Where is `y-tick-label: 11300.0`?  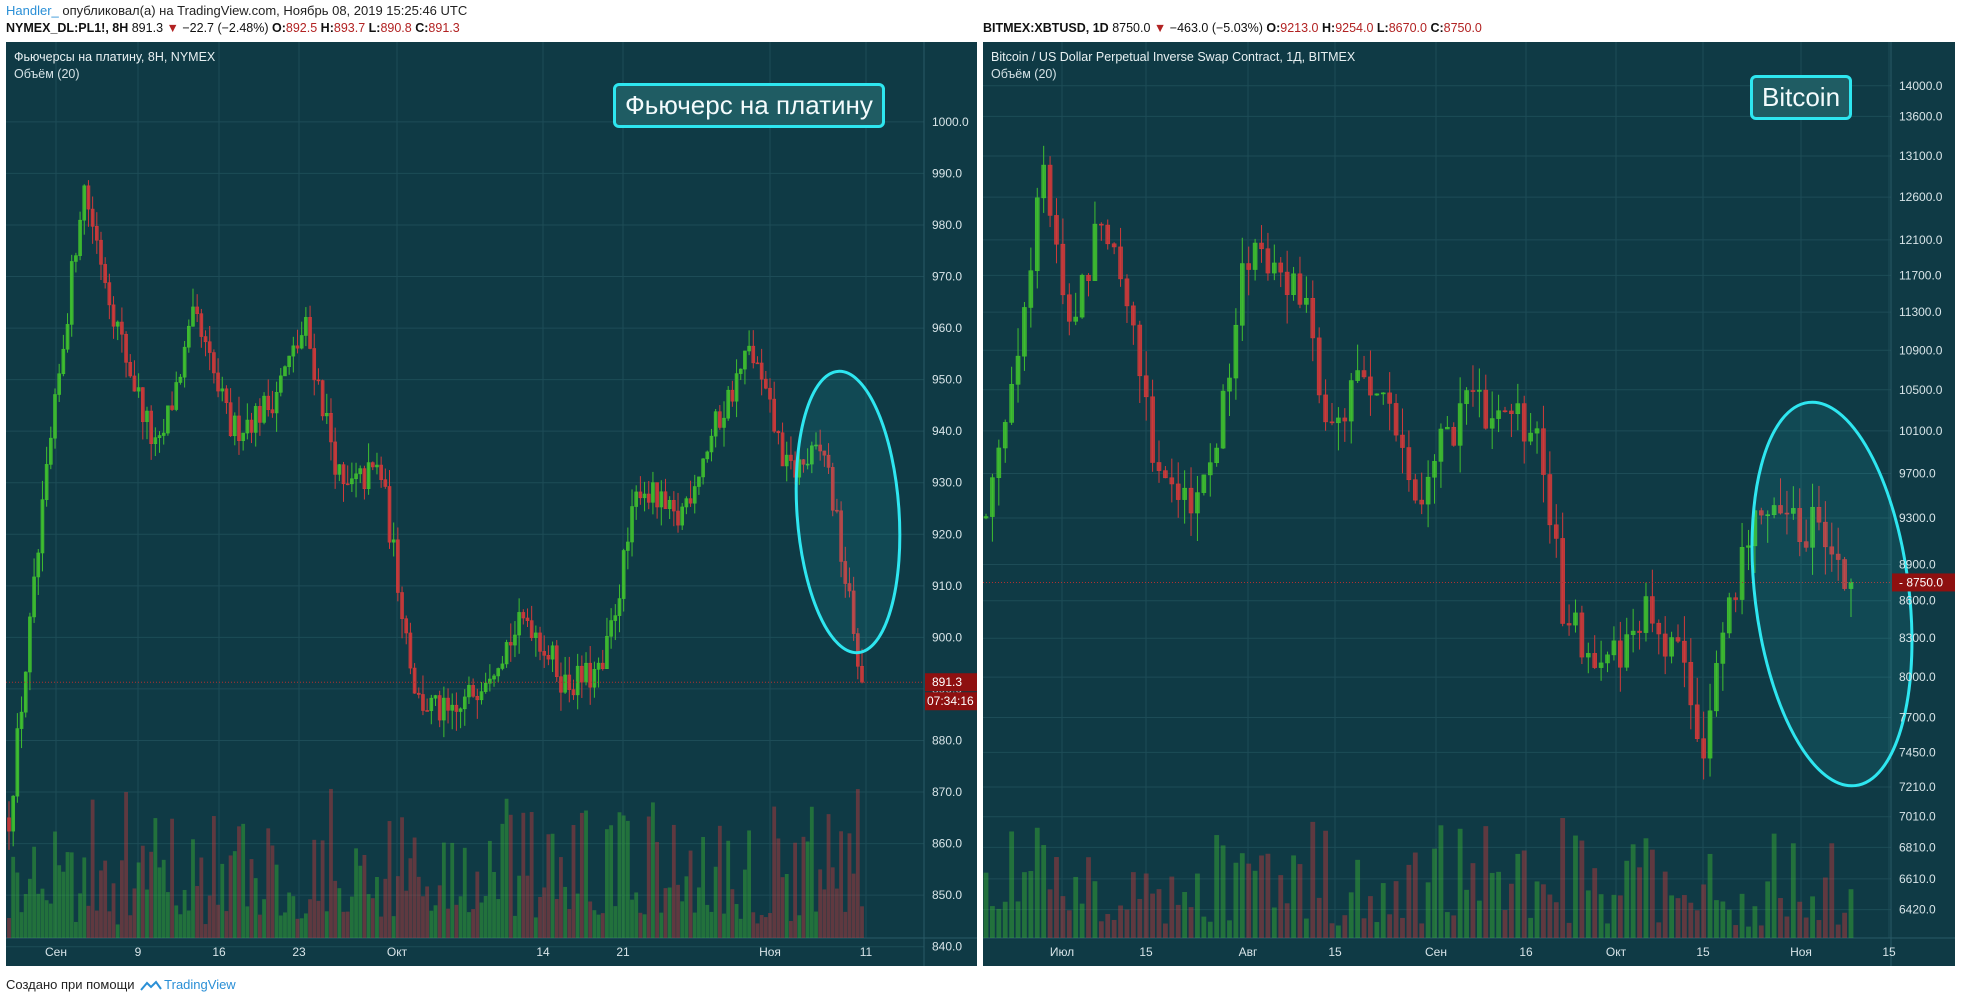
y-tick-label: 11300.0 is located at coordinates (1920, 312).